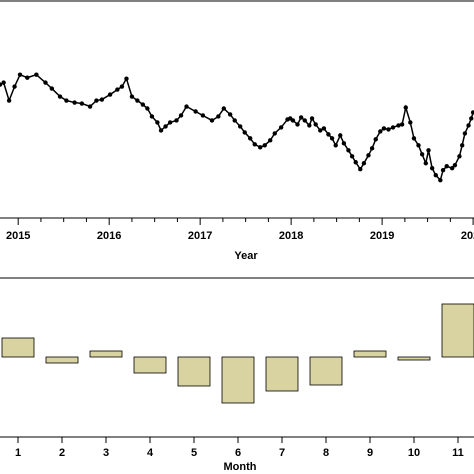  What do you see at coordinates (246, 256) in the screenshot?
I see `x-axis-label: Year` at bounding box center [246, 256].